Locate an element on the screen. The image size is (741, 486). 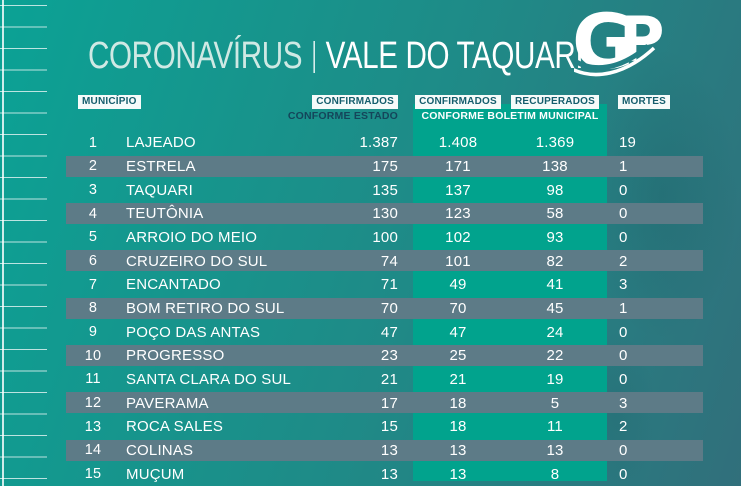
table-row: 8 BOM RETIRO DO SUL 70 70 45 1 is located at coordinates (370, 309).